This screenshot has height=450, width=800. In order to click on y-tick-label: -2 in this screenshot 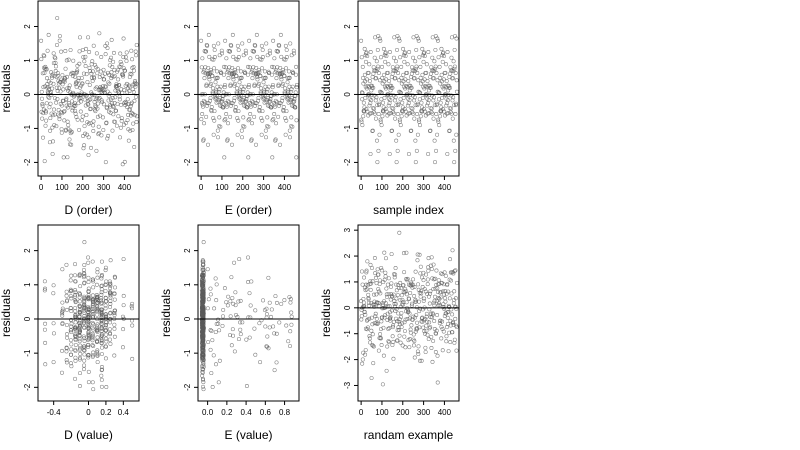, I will do `click(347, 359)`.